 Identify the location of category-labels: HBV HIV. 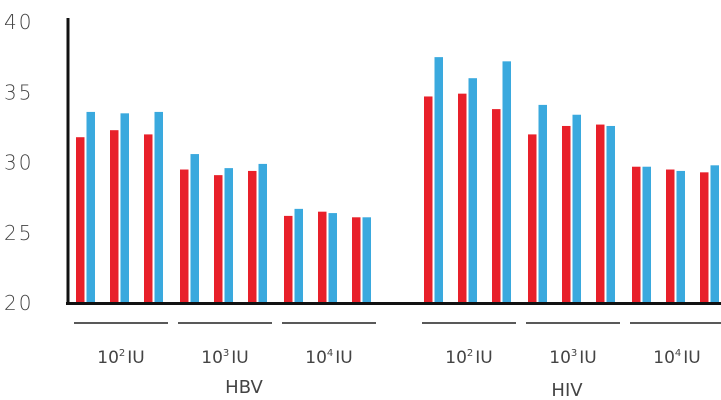
(404, 388).